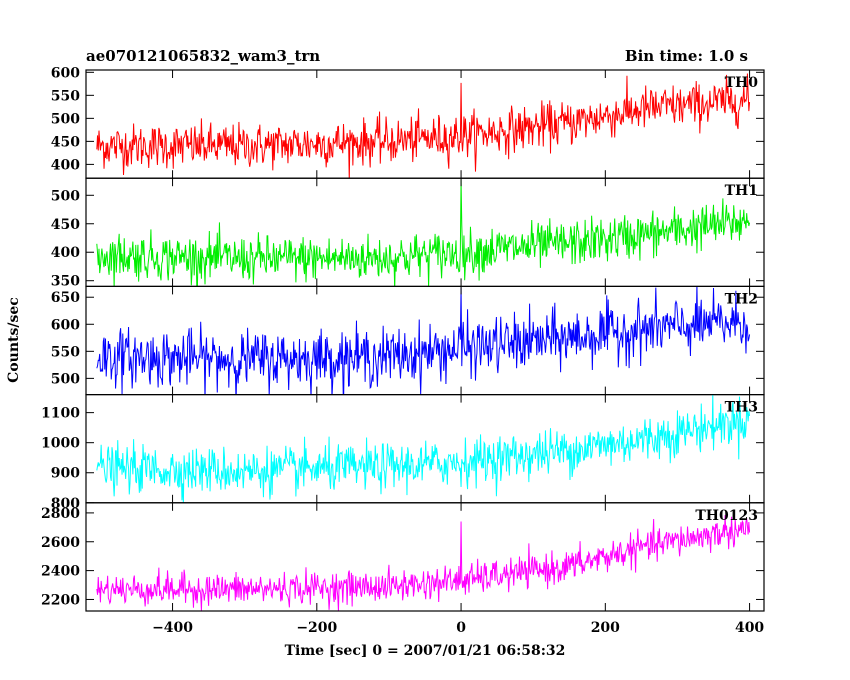 Image resolution: width=850 pixels, height=680 pixels. I want to click on panel-th1: 350 400 450 500 TH1, so click(408, 233).